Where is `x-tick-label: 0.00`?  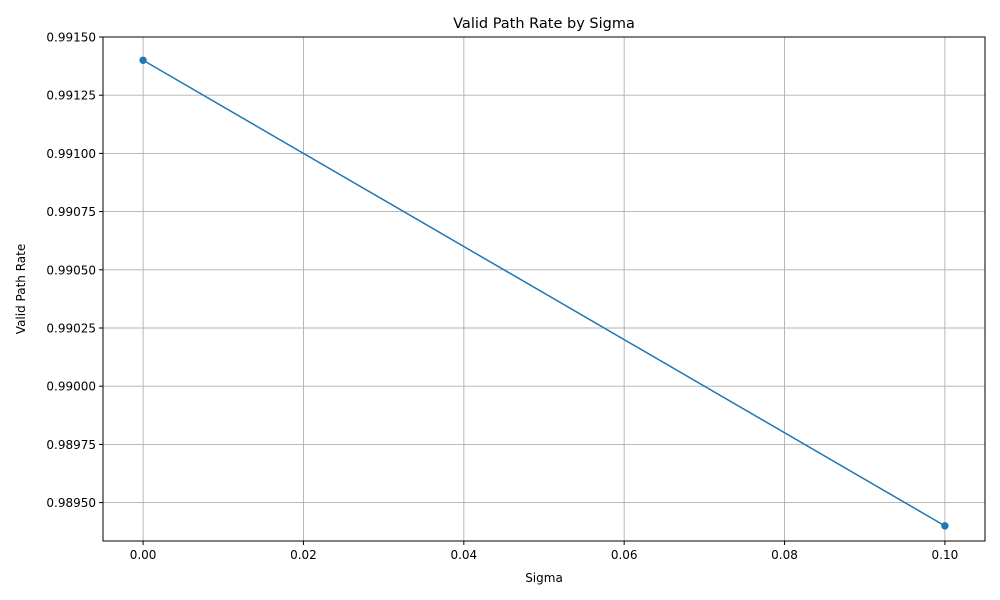
x-tick-label: 0.00 is located at coordinates (143, 555).